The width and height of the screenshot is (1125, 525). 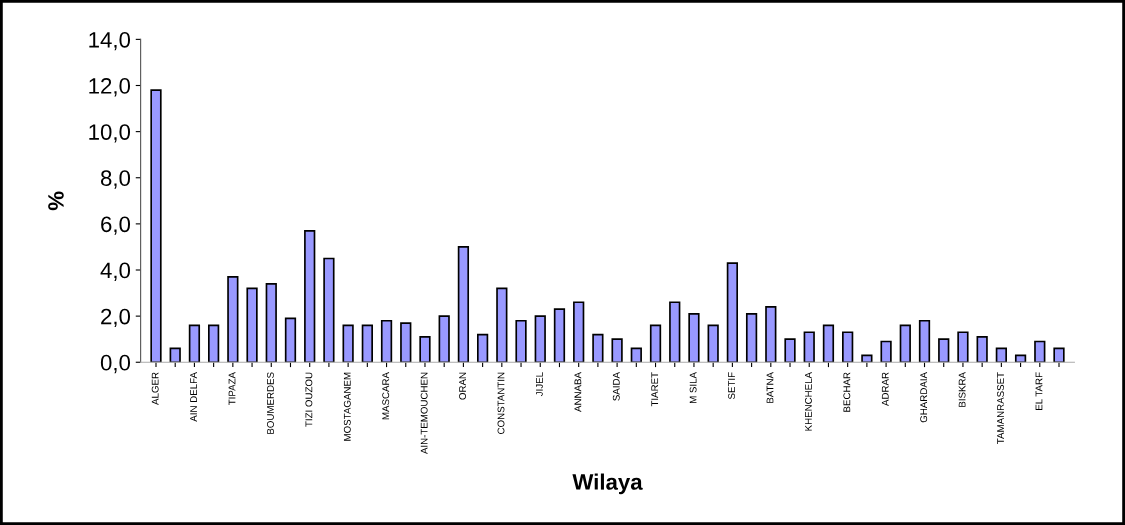 What do you see at coordinates (539, 384) in the screenshot?
I see `x-tick-label: JIJEL` at bounding box center [539, 384].